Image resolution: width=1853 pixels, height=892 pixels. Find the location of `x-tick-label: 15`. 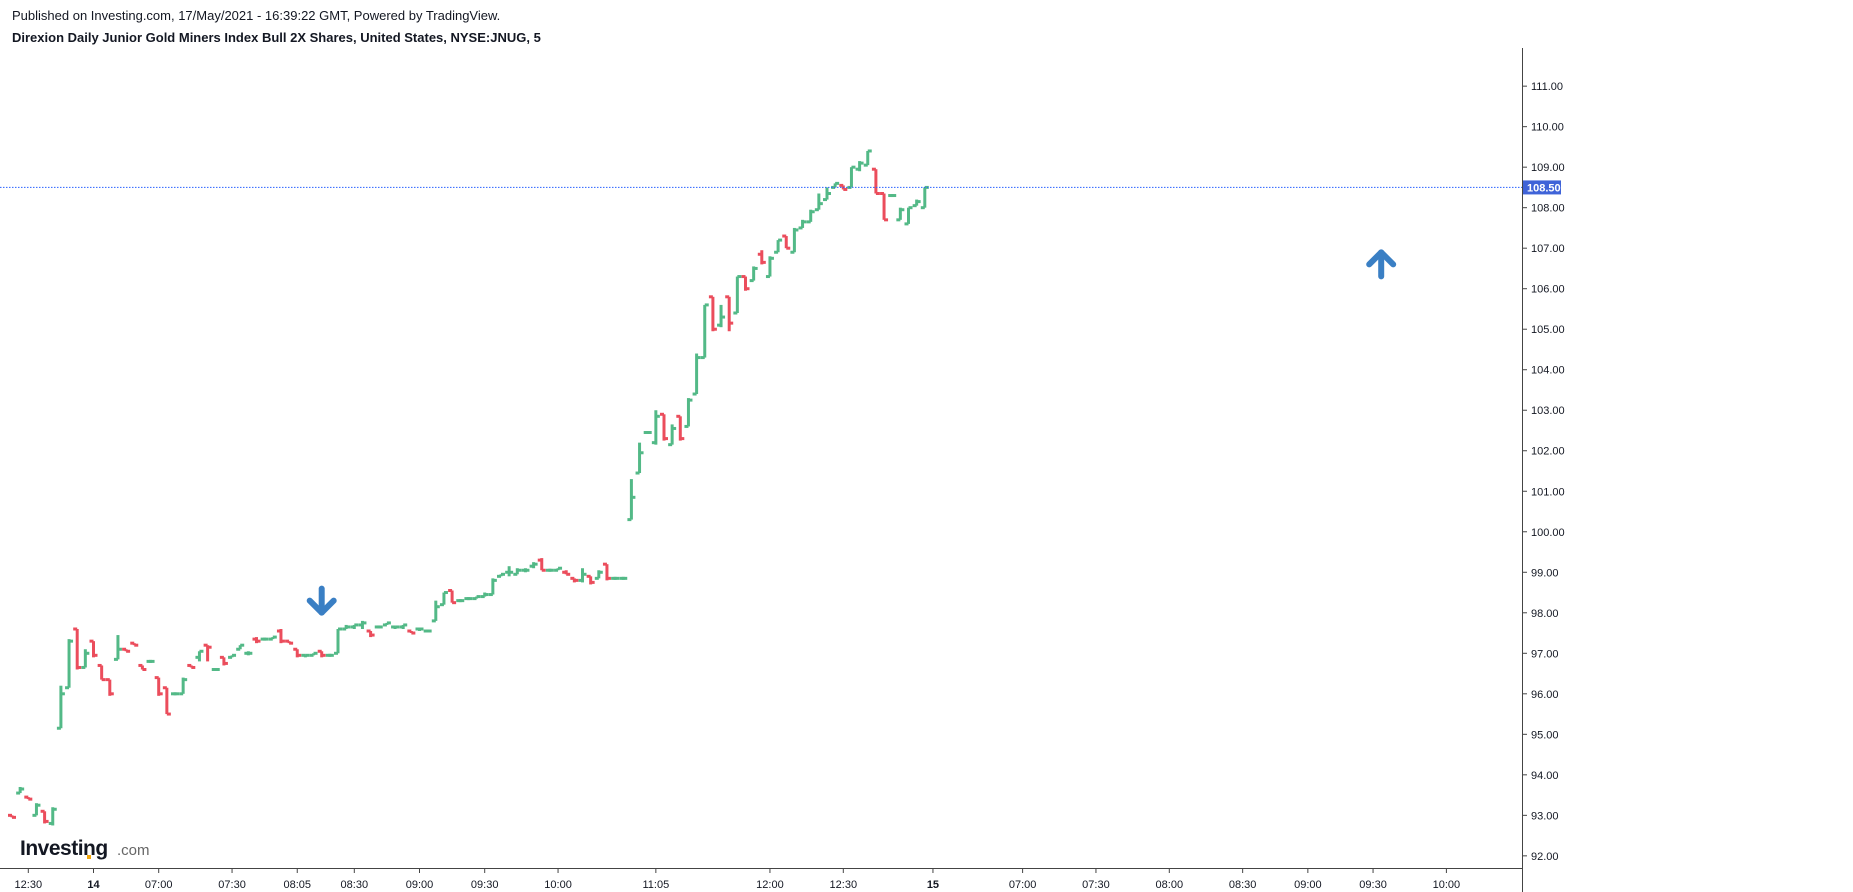

x-tick-label: 15 is located at coordinates (933, 885).